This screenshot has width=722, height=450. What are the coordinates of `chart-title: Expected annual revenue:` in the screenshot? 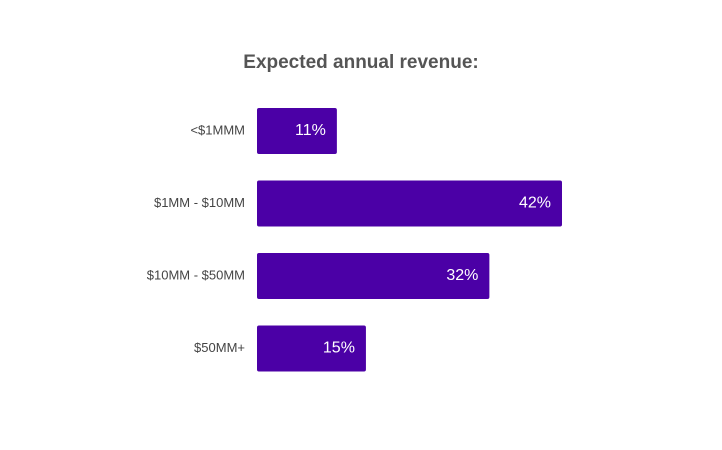 It's located at (361, 62).